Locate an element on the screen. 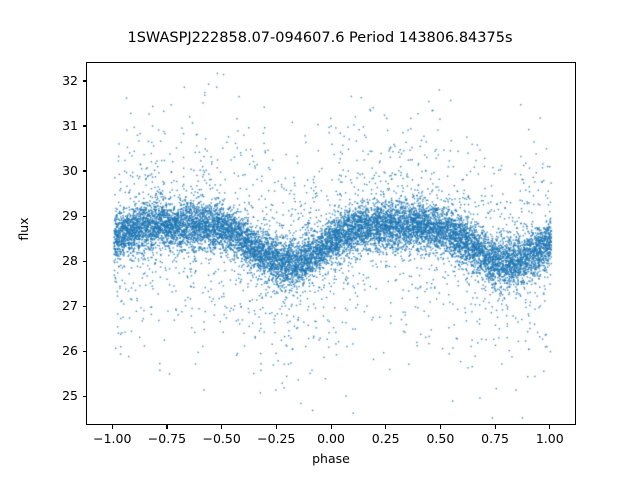  y-tick-label-wrap: 26 is located at coordinates (59, 350).